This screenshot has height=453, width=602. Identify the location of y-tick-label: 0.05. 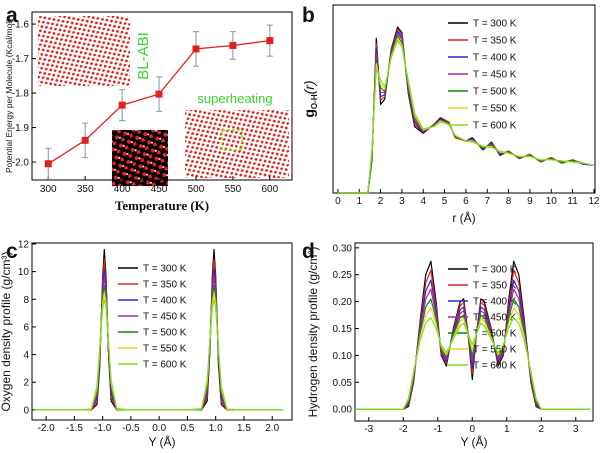
(343, 383).